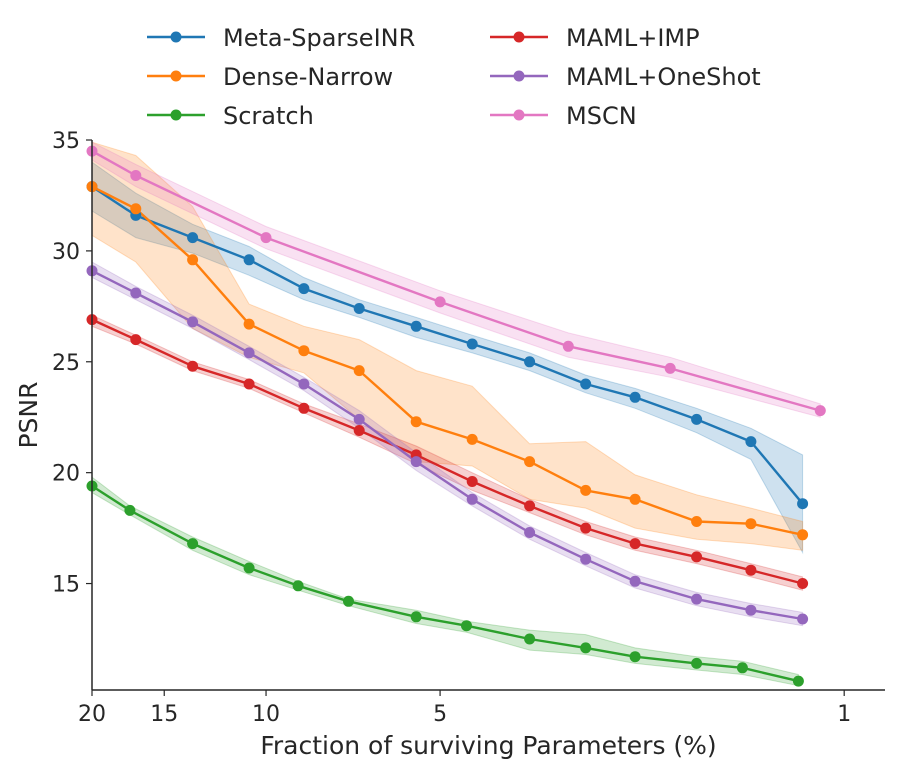 This screenshot has height=776, width=900. Describe the element at coordinates (266, 714) in the screenshot. I see `x-tick-label: 10` at that location.